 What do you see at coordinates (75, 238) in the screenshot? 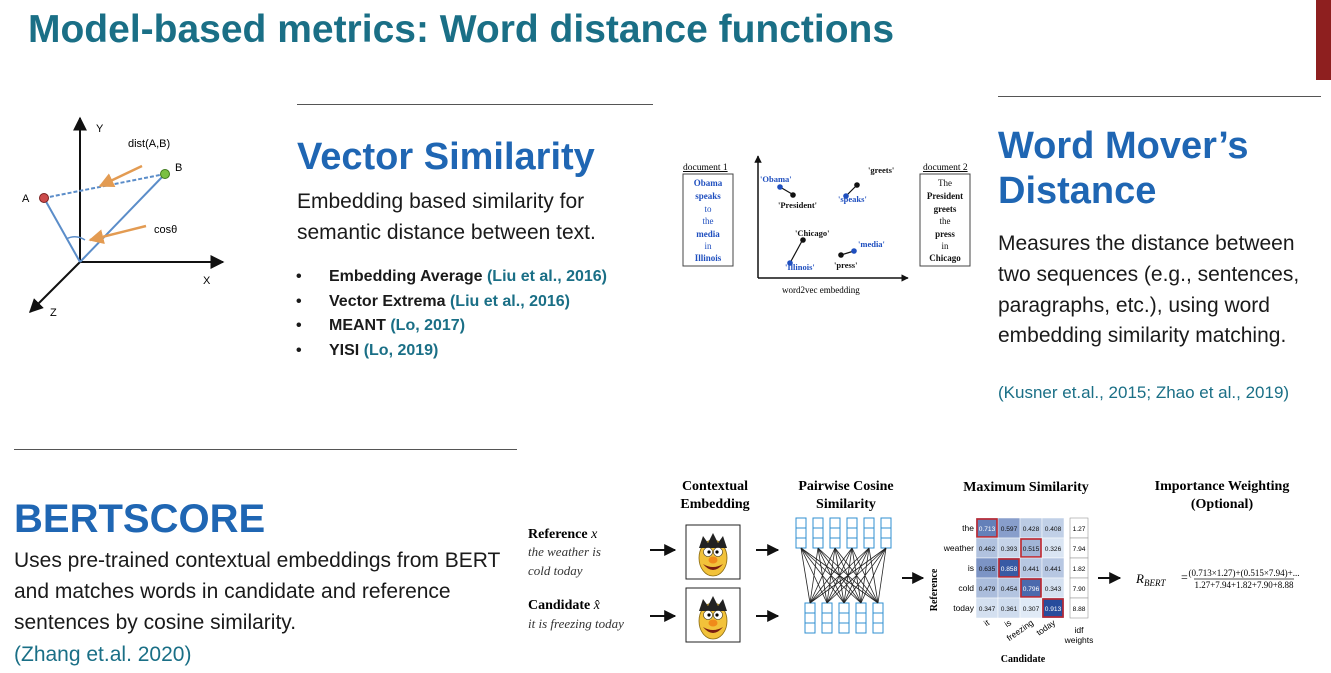
I see `angle-arc` at bounding box center [75, 238].